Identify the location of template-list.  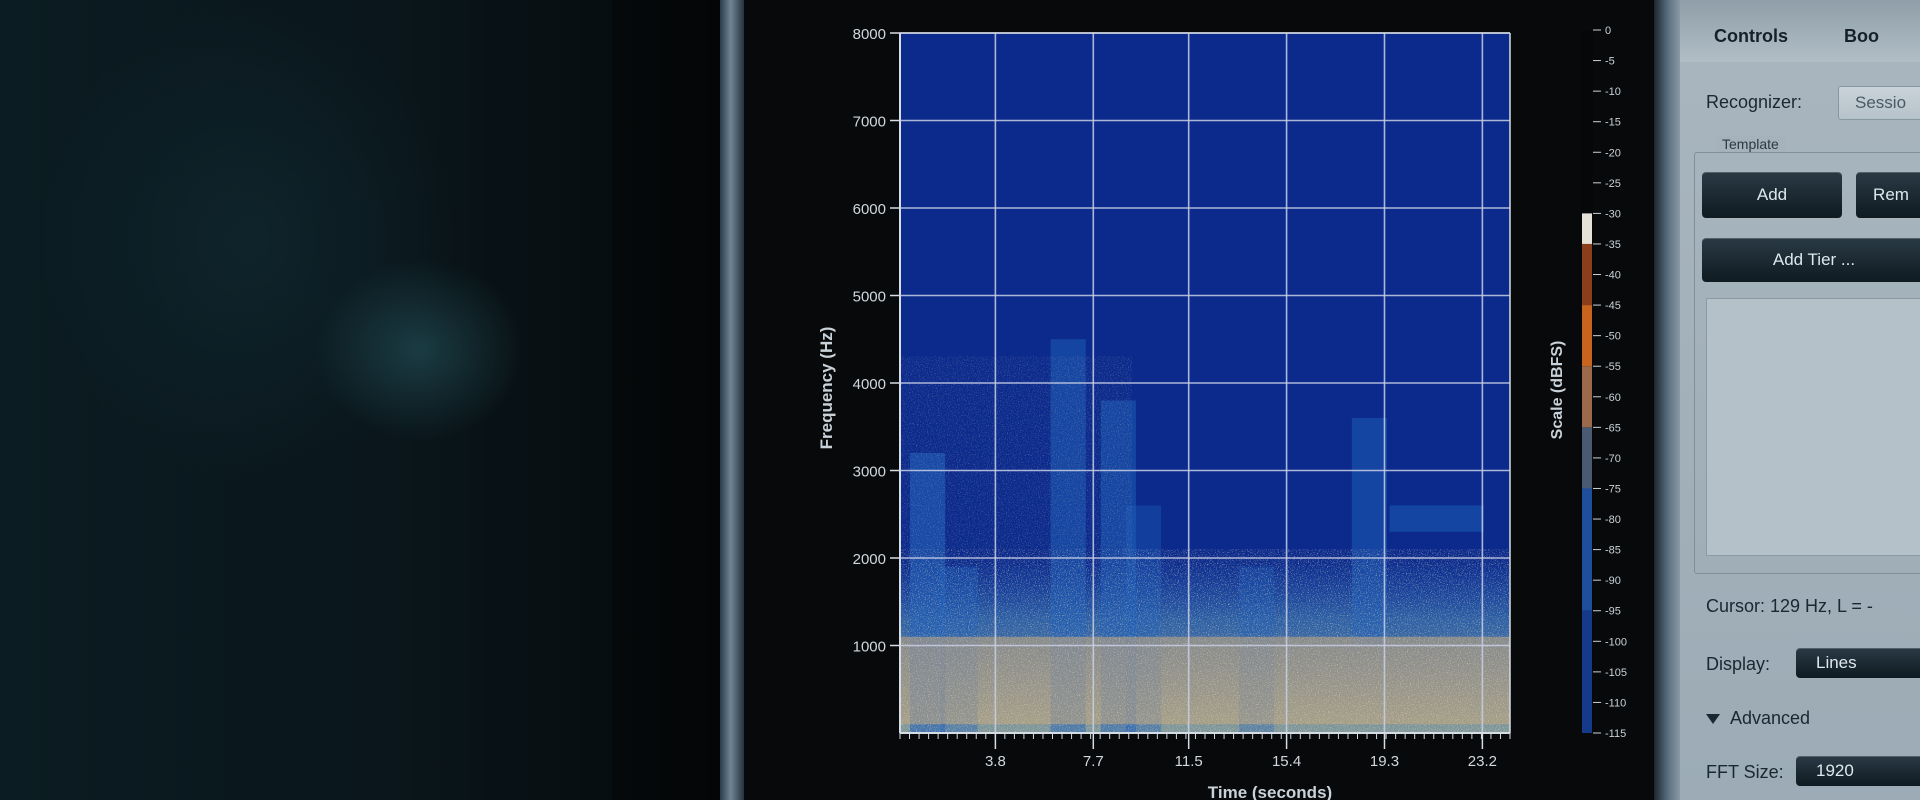
(1813, 427).